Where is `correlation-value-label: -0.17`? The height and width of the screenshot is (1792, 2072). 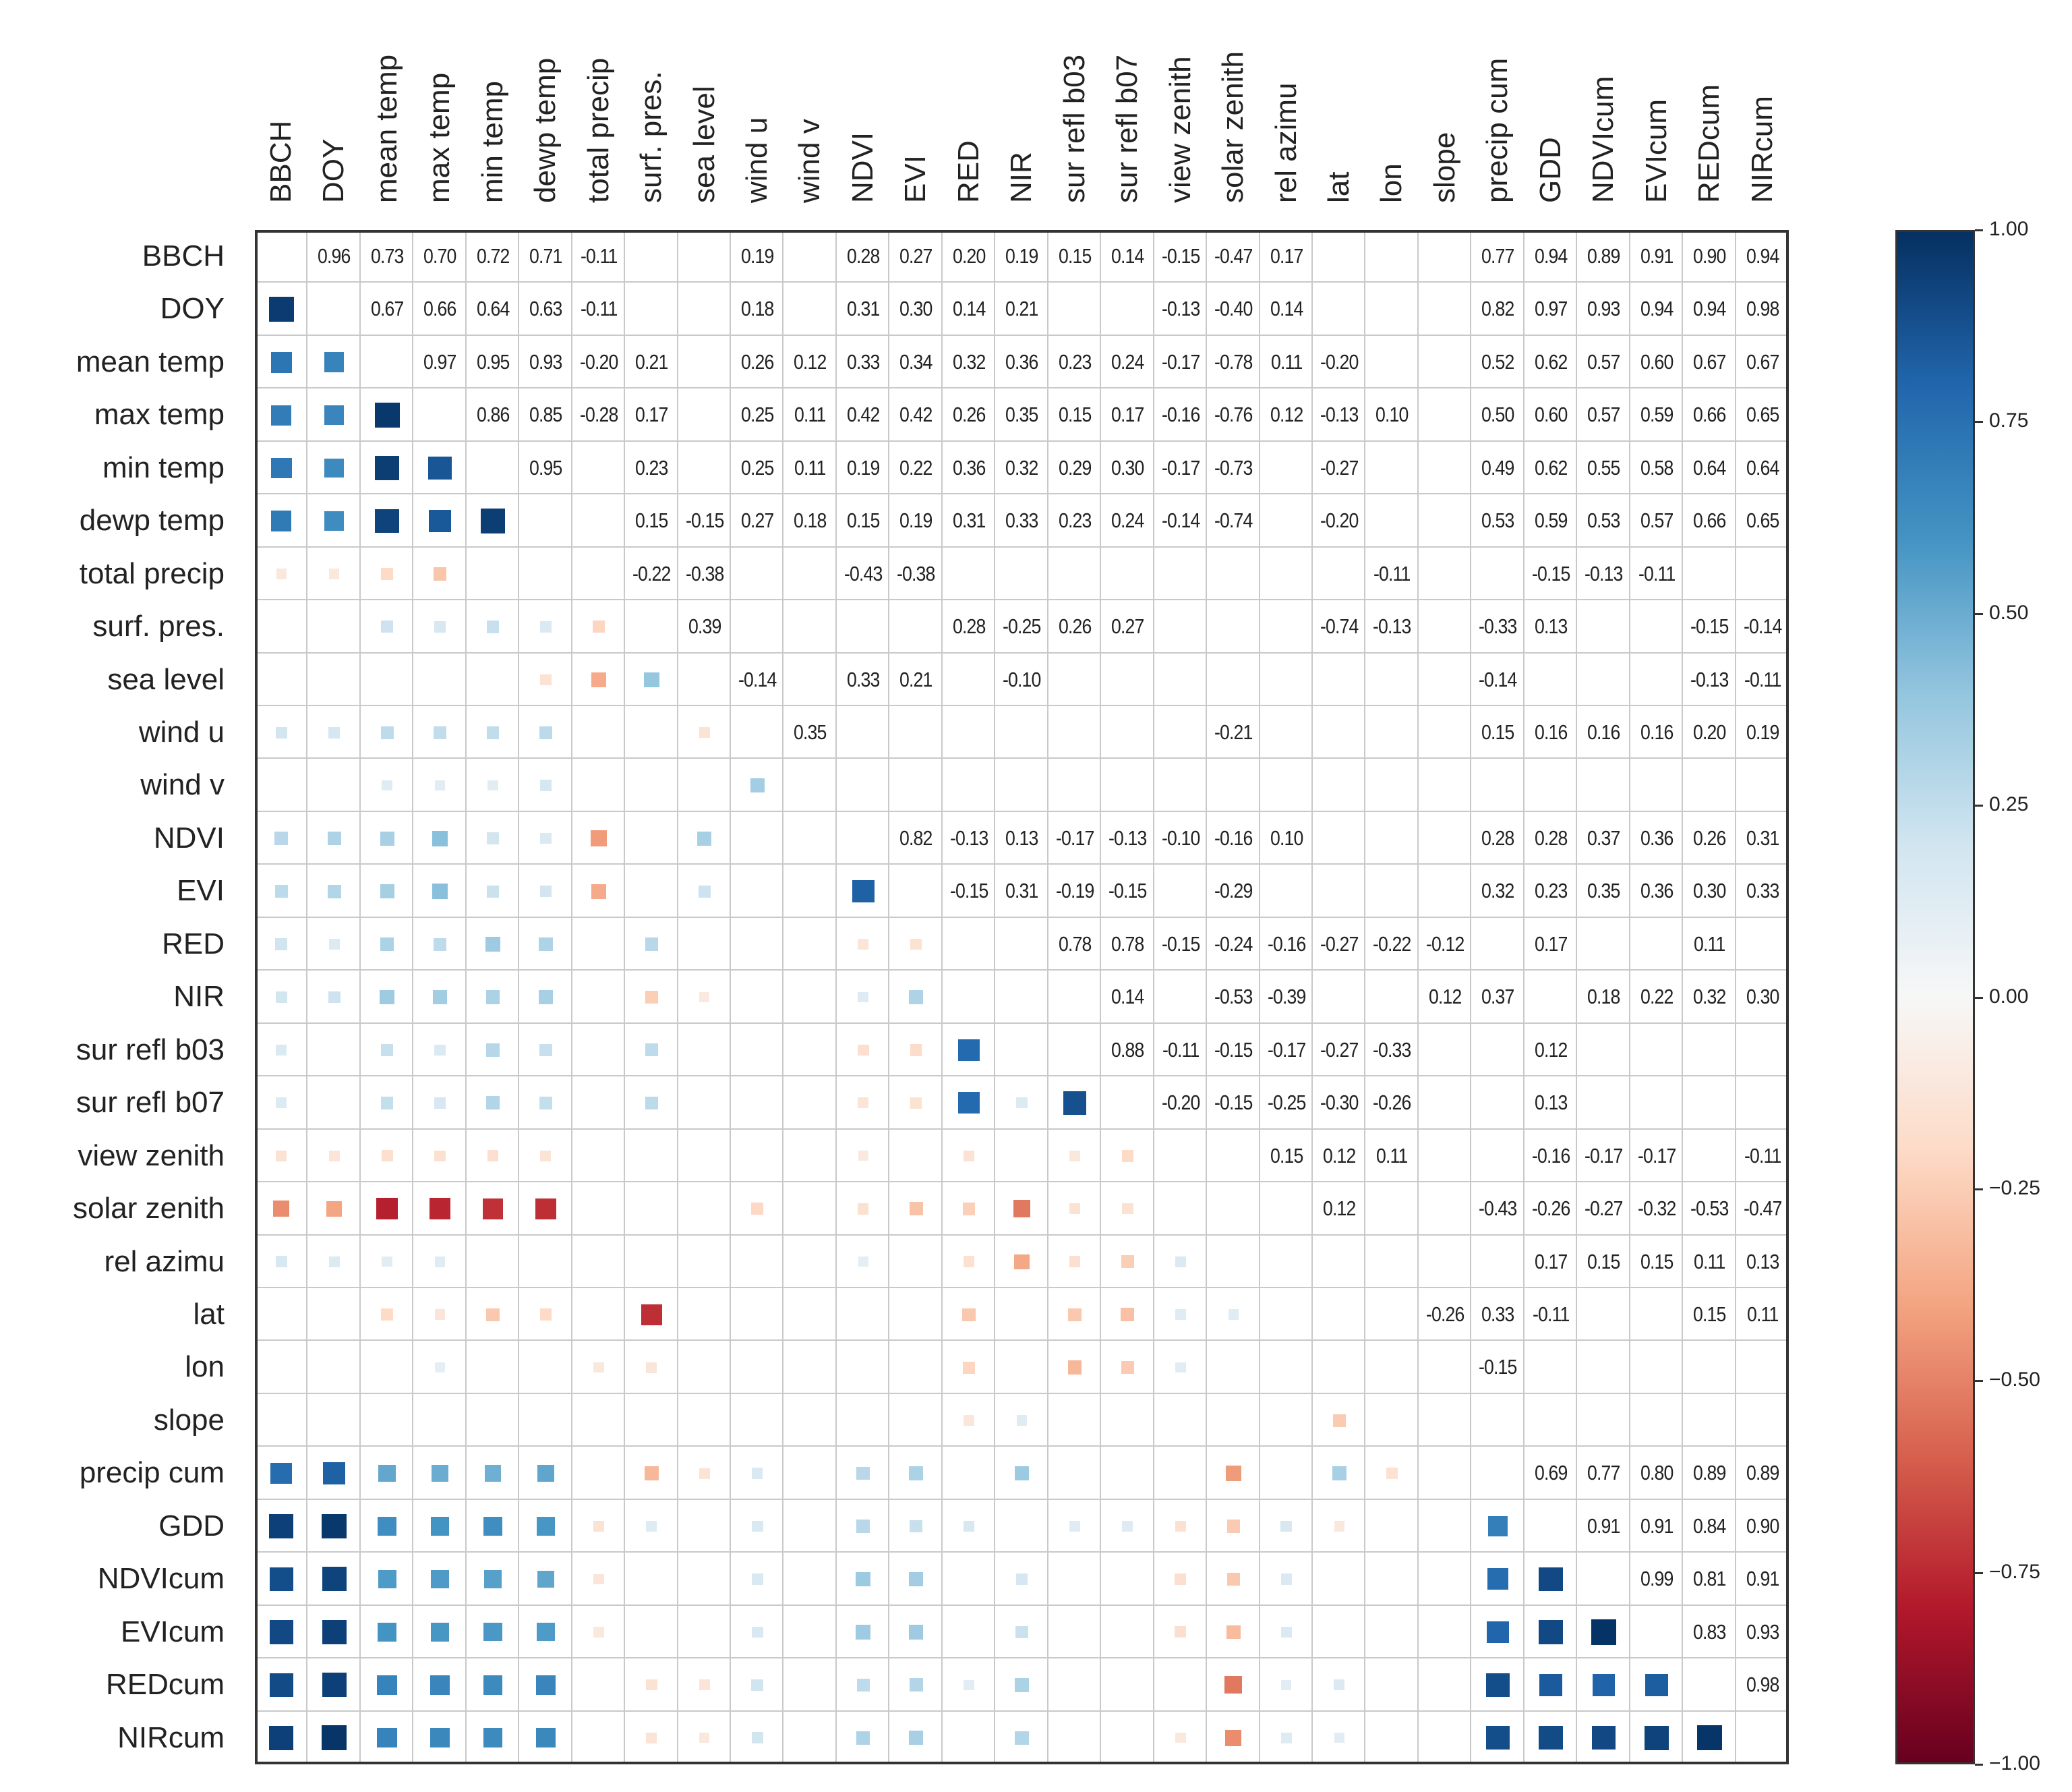
correlation-value-label: -0.17 is located at coordinates (1656, 1155).